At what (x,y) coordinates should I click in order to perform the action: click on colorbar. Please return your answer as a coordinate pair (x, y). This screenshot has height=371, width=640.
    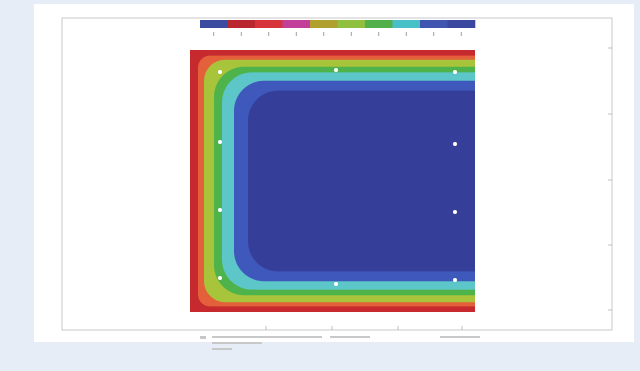
    Looking at the image, I should click on (338, 28).